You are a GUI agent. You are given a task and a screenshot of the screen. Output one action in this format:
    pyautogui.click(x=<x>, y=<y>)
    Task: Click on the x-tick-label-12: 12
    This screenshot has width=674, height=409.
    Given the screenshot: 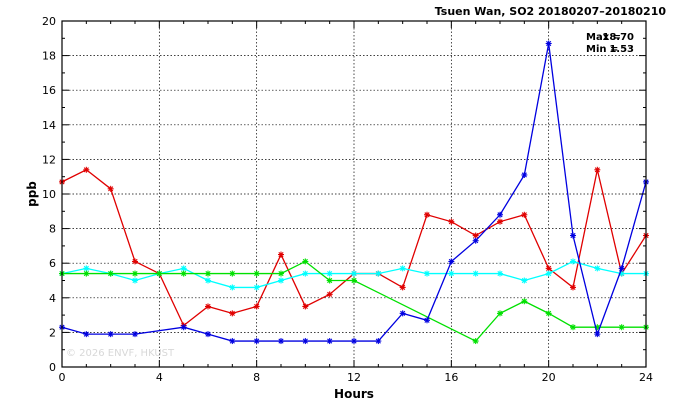 What is the action you would take?
    pyautogui.click(x=354, y=377)
    